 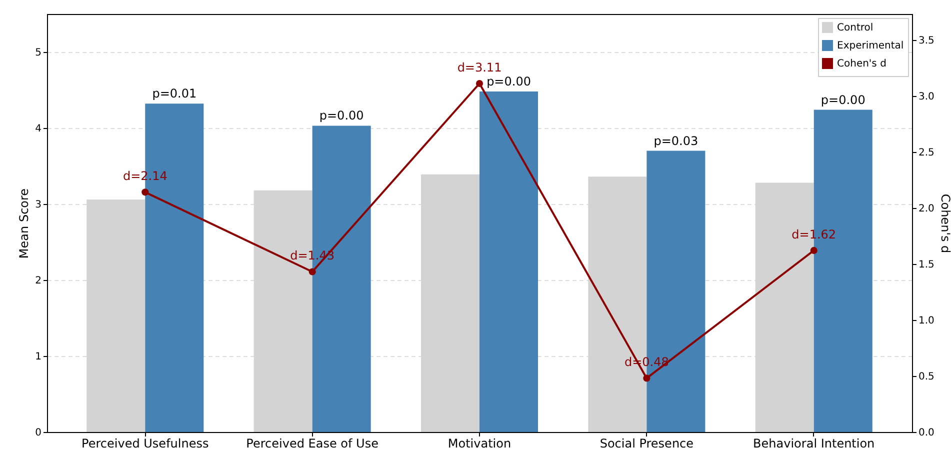 What do you see at coordinates (926, 96) in the screenshot?
I see `y2-tick-label: 3.0` at bounding box center [926, 96].